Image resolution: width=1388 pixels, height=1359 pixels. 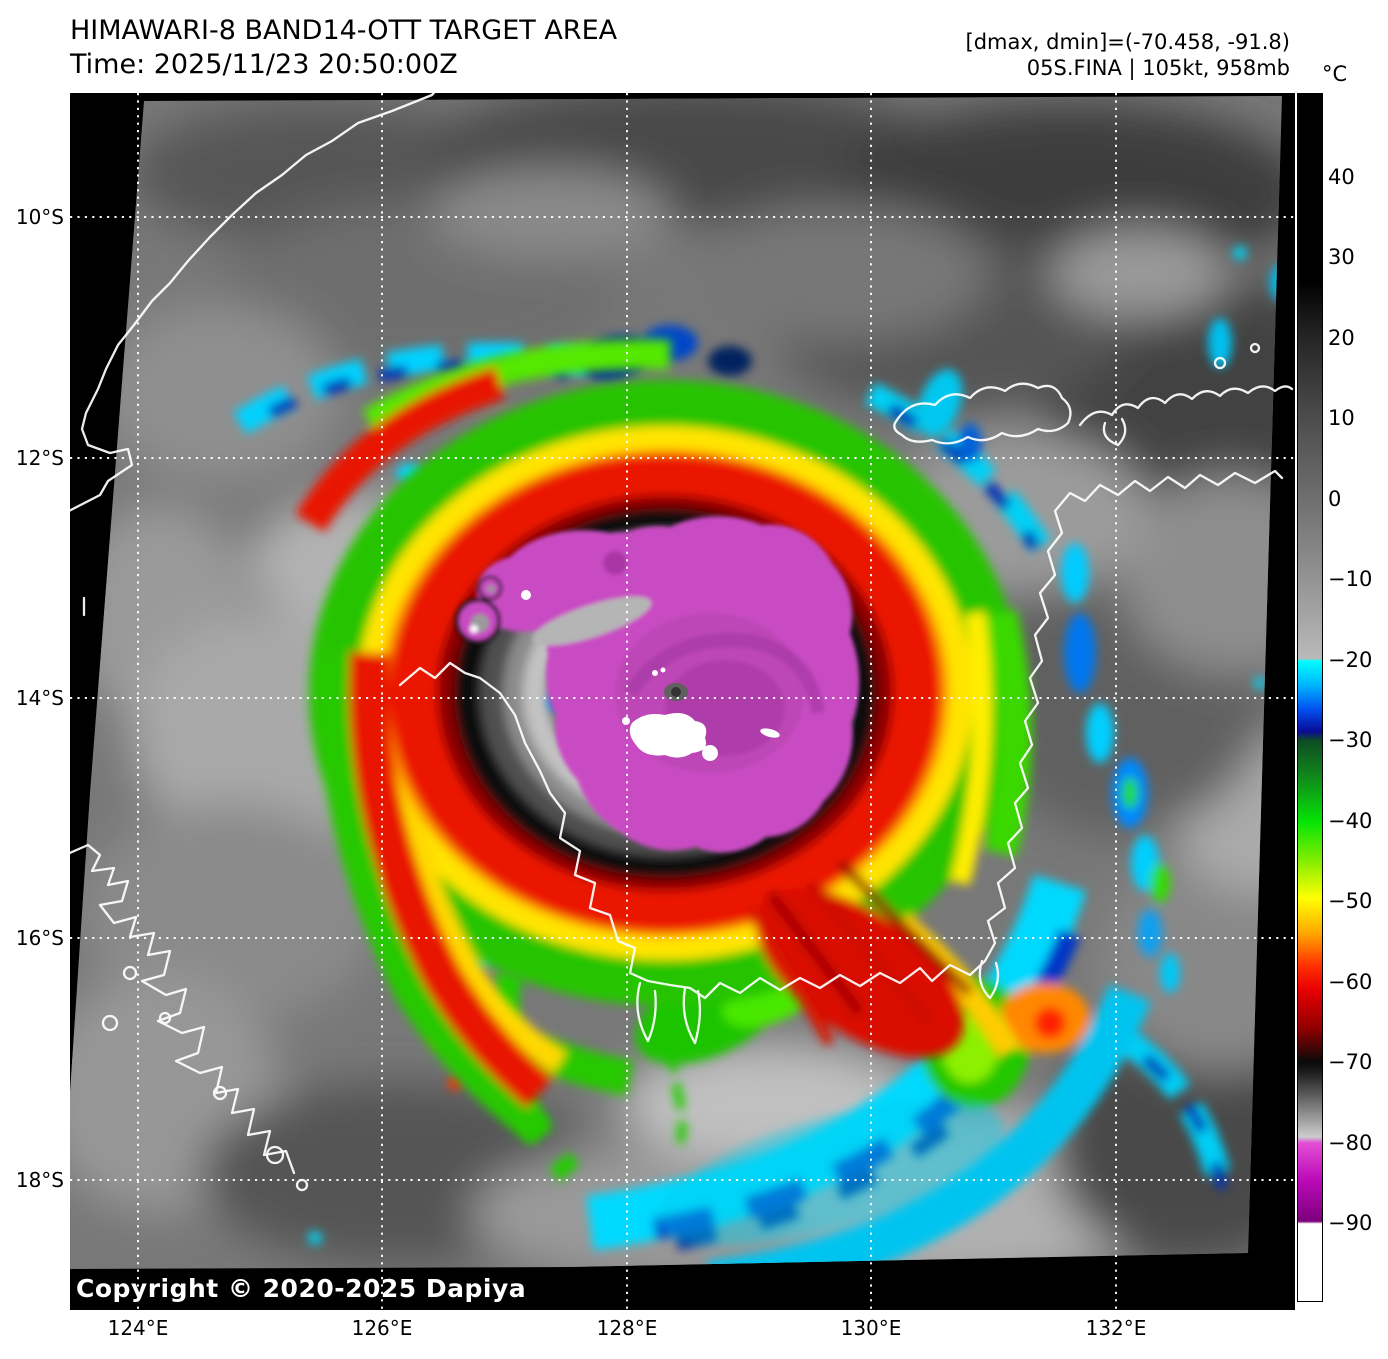 What do you see at coordinates (39, 458) in the screenshot?
I see `lat-tick-12s: 12°S` at bounding box center [39, 458].